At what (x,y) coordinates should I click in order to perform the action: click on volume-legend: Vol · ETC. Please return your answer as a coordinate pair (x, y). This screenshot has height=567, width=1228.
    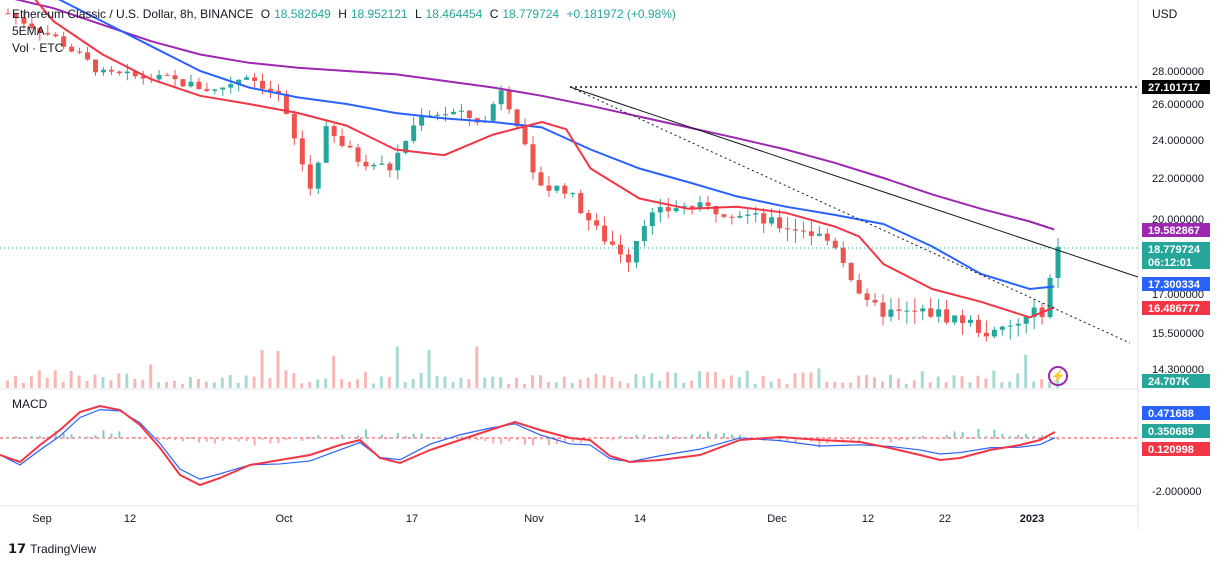
    Looking at the image, I should click on (38, 48).